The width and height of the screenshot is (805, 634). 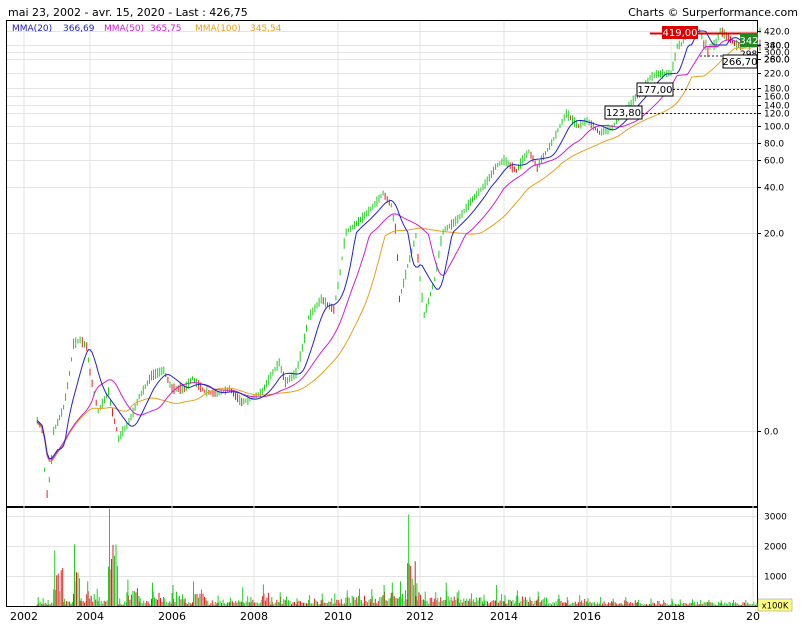 I want to click on last-price-box, so click(x=749, y=40).